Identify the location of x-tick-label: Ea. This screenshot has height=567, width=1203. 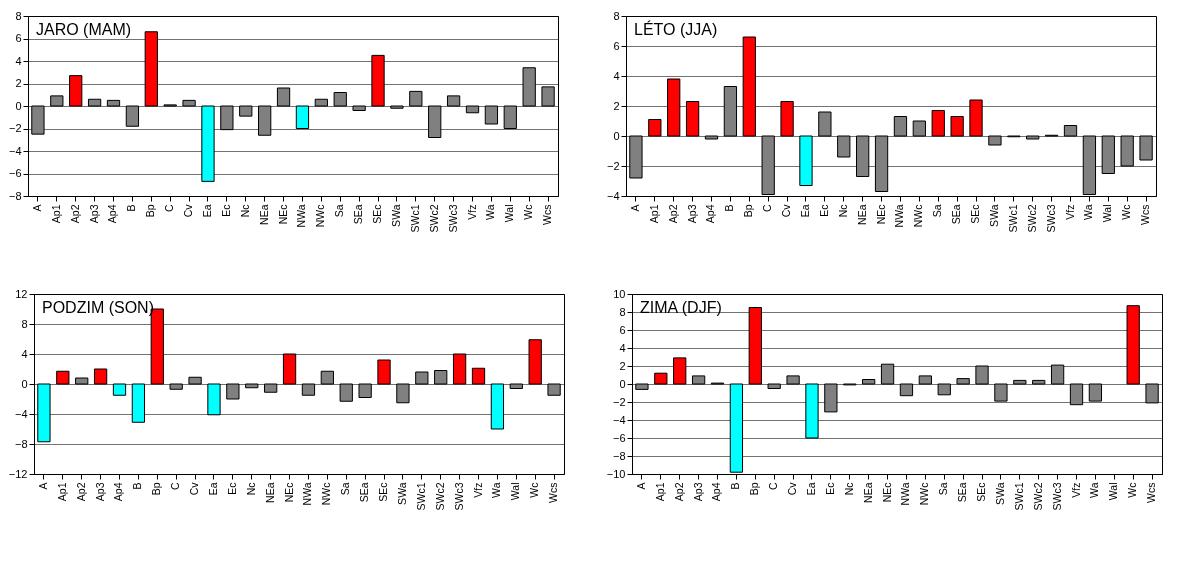
(212, 489).